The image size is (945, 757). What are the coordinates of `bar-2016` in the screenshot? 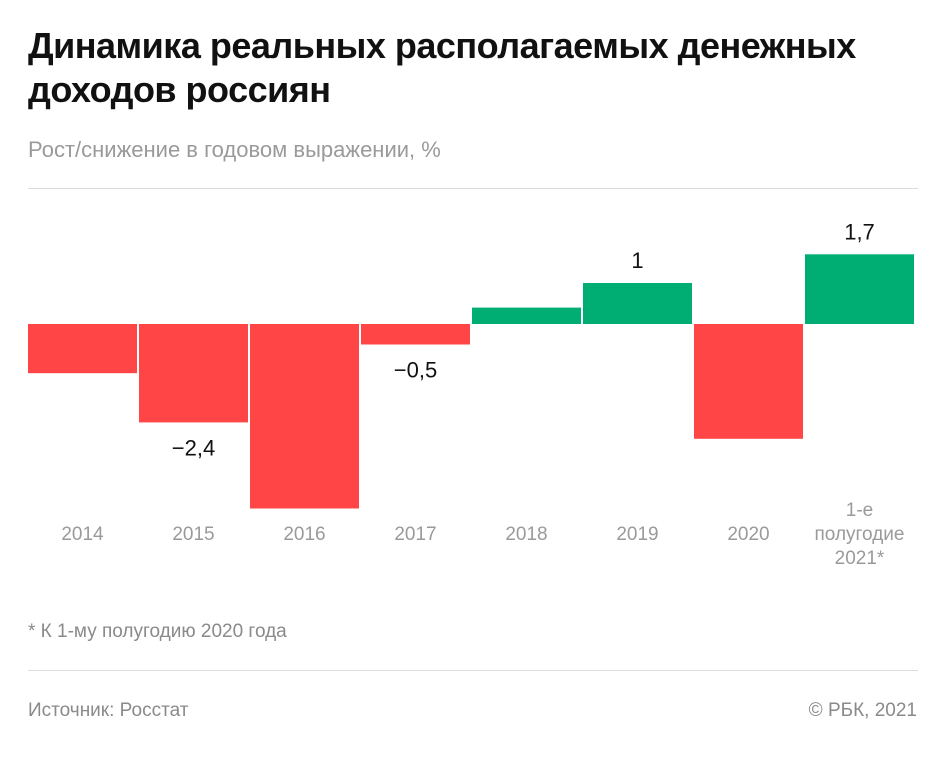 It's located at (304, 416).